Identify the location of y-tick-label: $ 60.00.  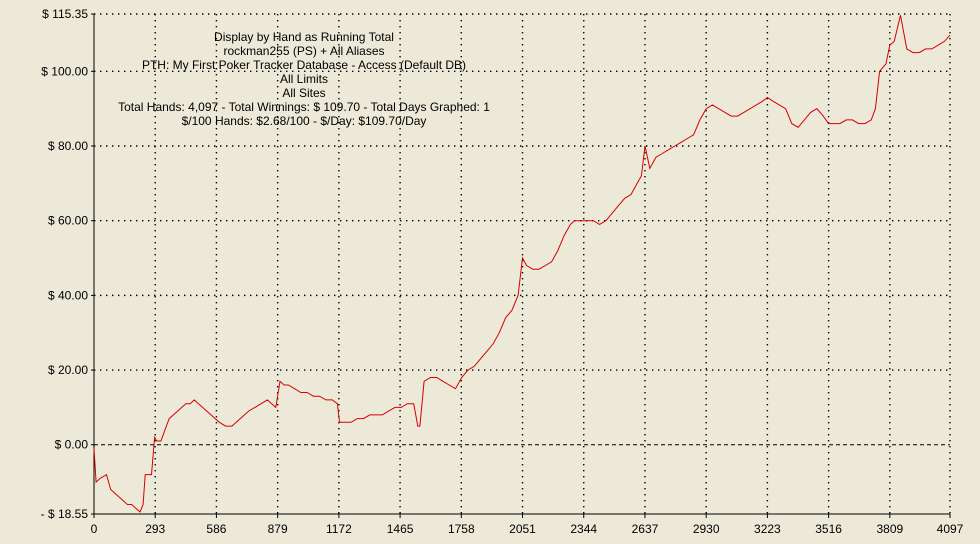
(68, 221).